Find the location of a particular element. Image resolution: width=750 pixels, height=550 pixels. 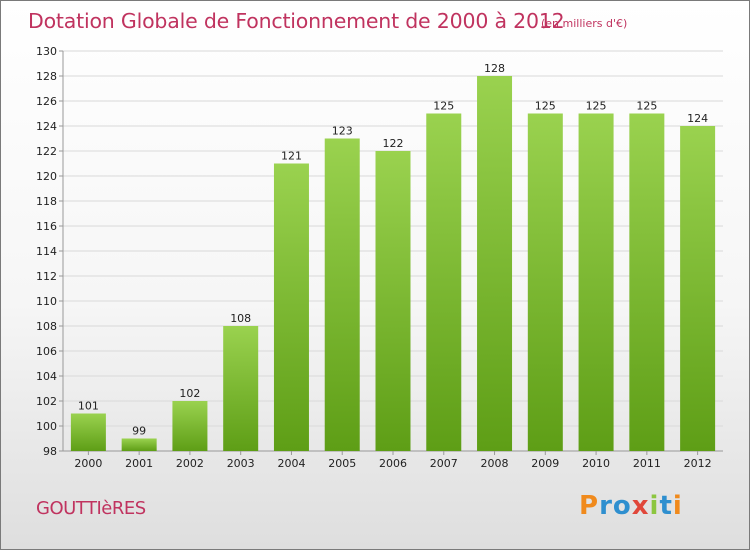

x-tick-label: 2001 is located at coordinates (139, 463).